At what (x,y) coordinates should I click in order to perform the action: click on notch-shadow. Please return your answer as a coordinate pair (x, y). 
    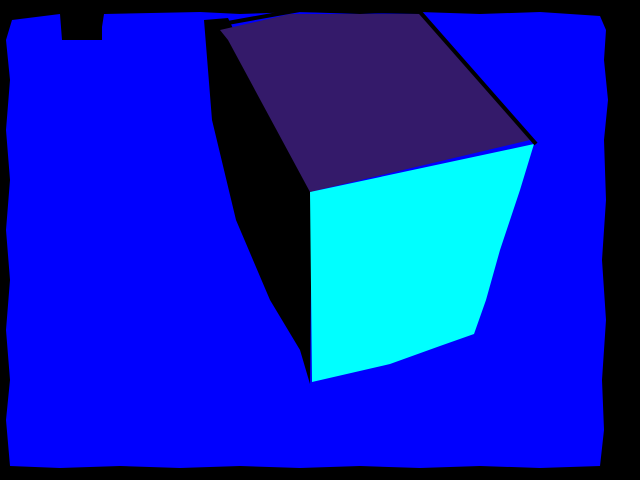
    Looking at the image, I should click on (82, 31).